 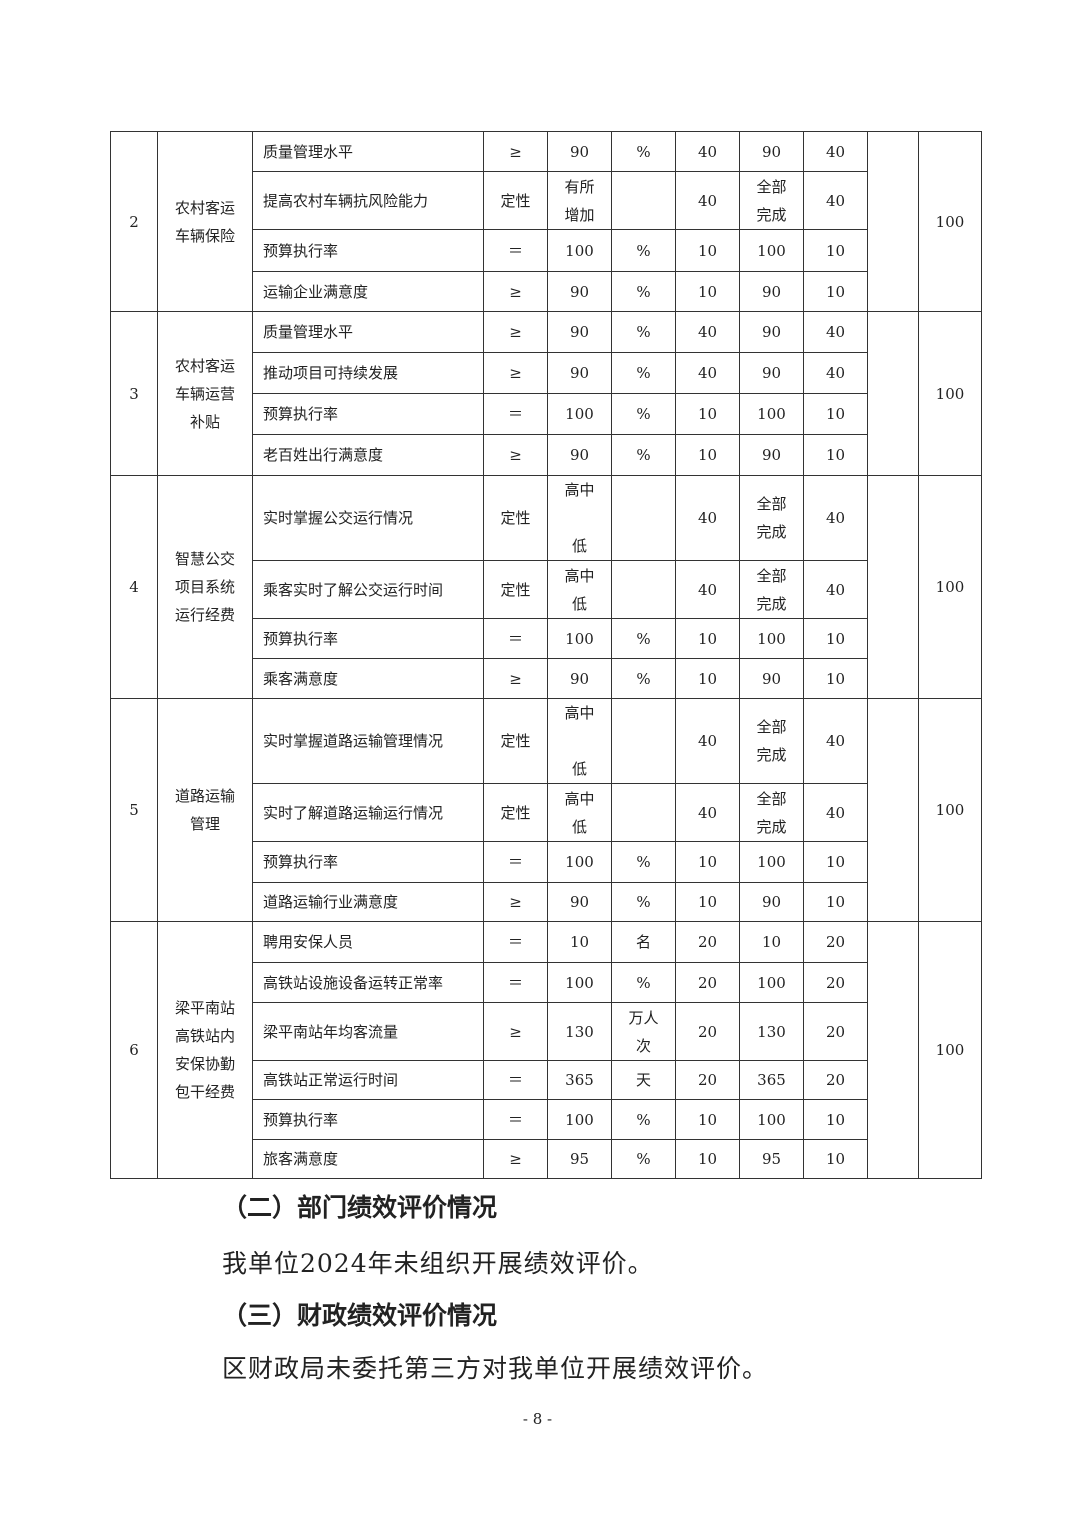 What do you see at coordinates (515, 589) in the screenshot?
I see `operator-cell: 定性` at bounding box center [515, 589].